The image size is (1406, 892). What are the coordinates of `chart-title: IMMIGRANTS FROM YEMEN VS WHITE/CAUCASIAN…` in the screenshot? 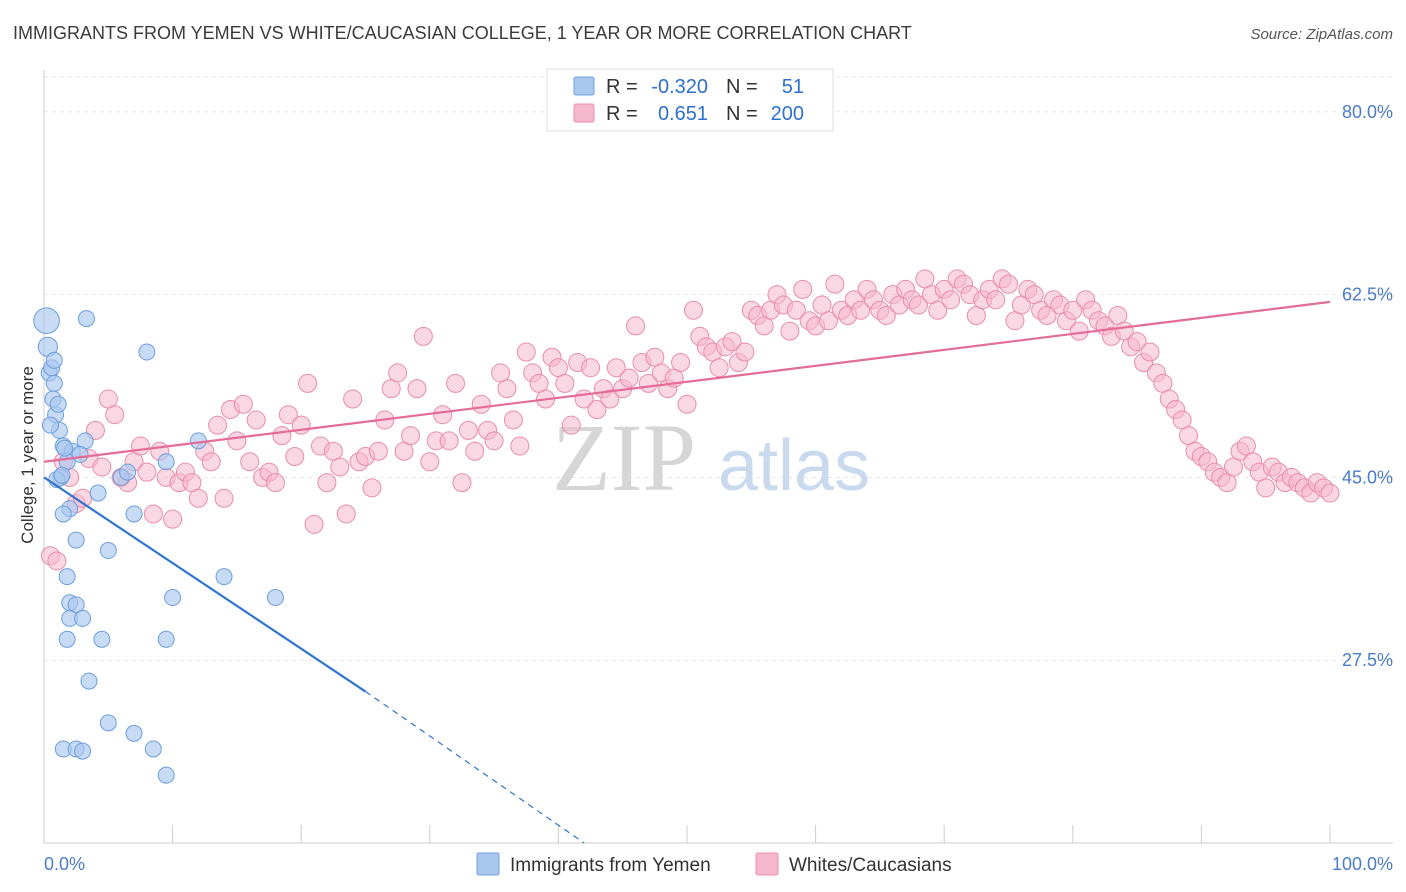 It's located at (462, 33).